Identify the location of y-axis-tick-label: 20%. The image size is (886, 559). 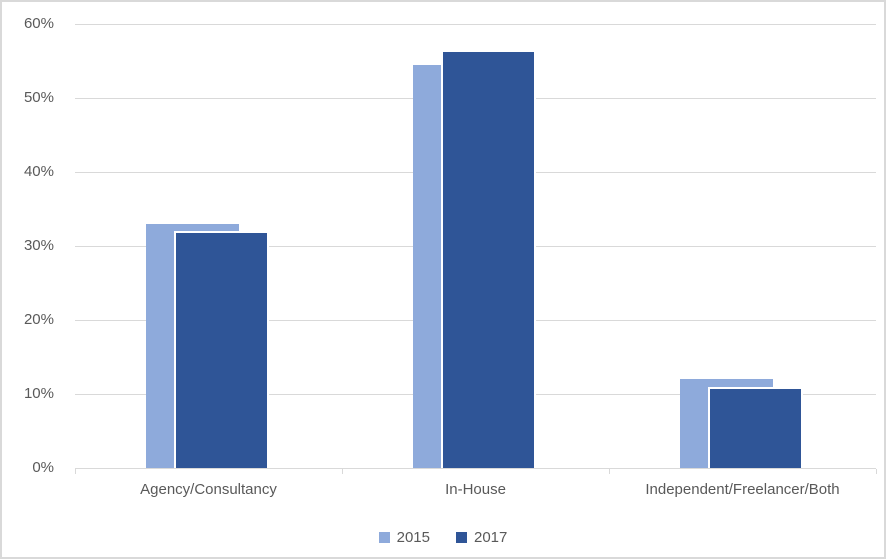
(38, 319).